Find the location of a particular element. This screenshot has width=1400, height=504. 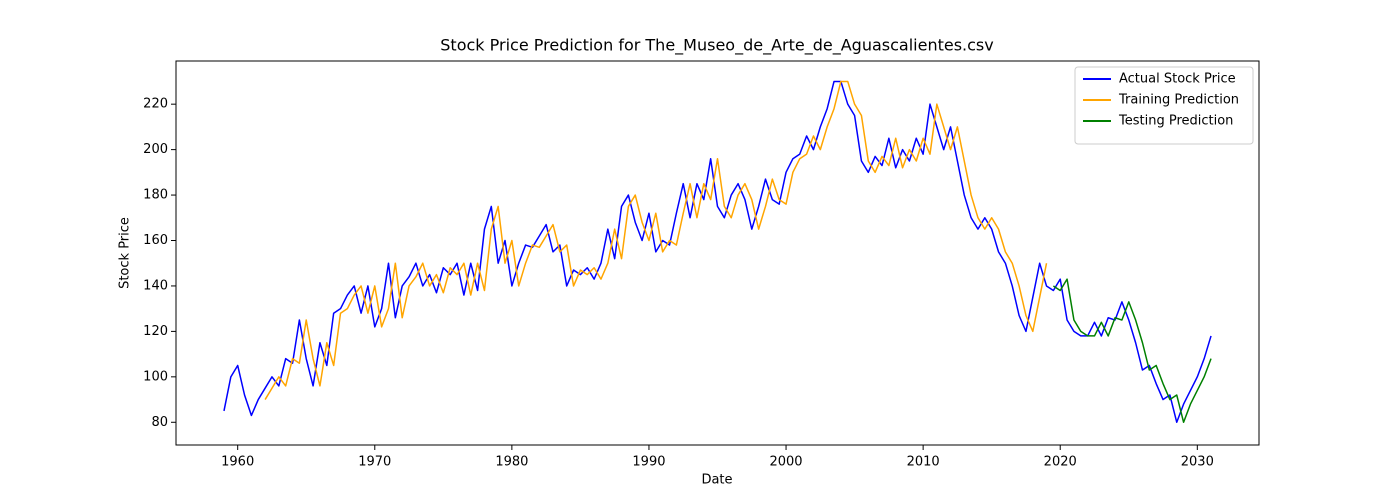

x-tick-label: 1960 is located at coordinates (237, 462).